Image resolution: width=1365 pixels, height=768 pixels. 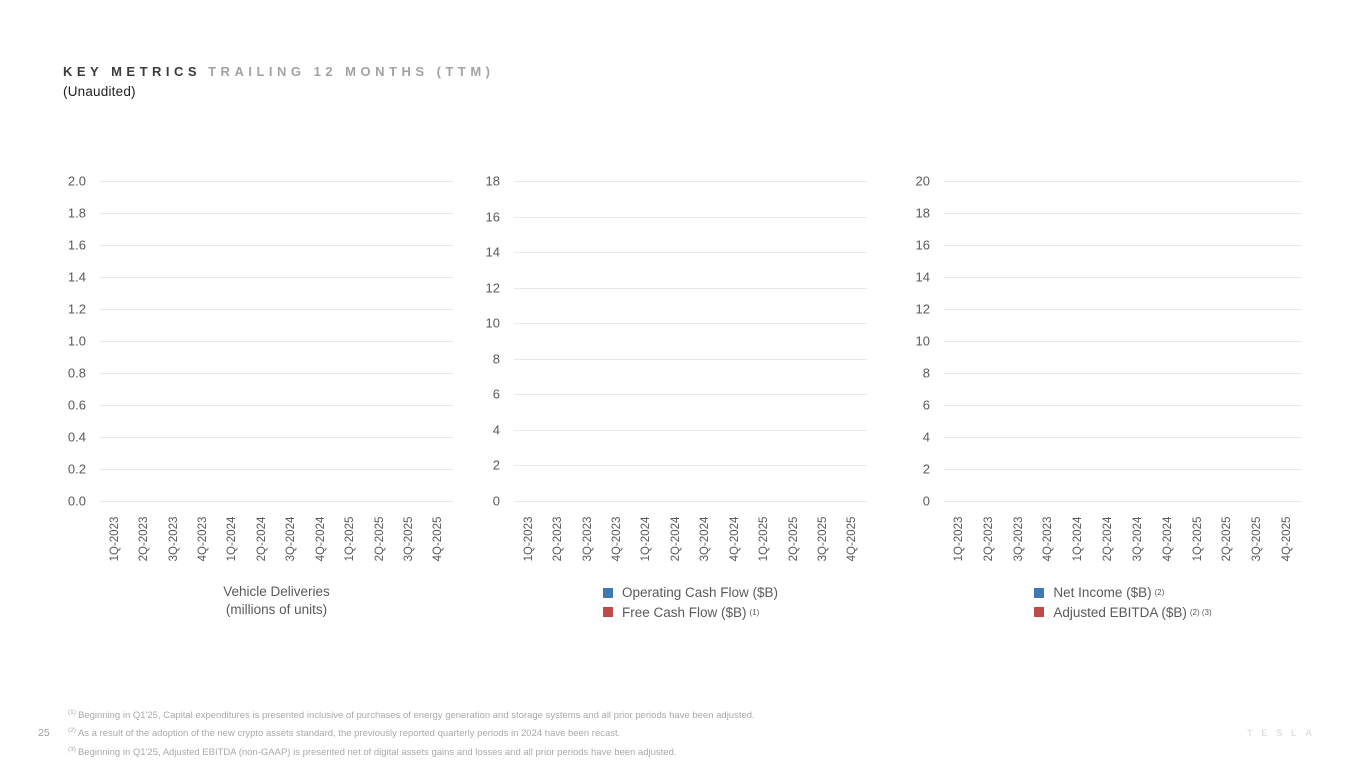 I want to click on y-tick-label: 0.4, so click(x=76, y=437).